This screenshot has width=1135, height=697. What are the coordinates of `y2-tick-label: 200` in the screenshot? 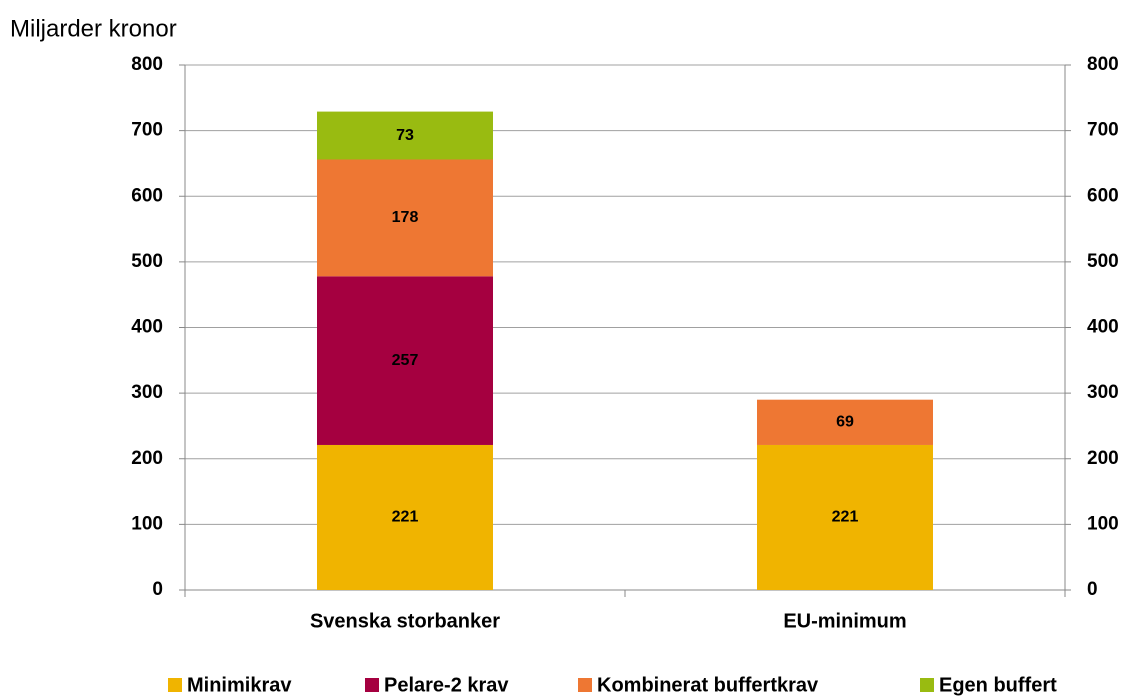 It's located at (1103, 458).